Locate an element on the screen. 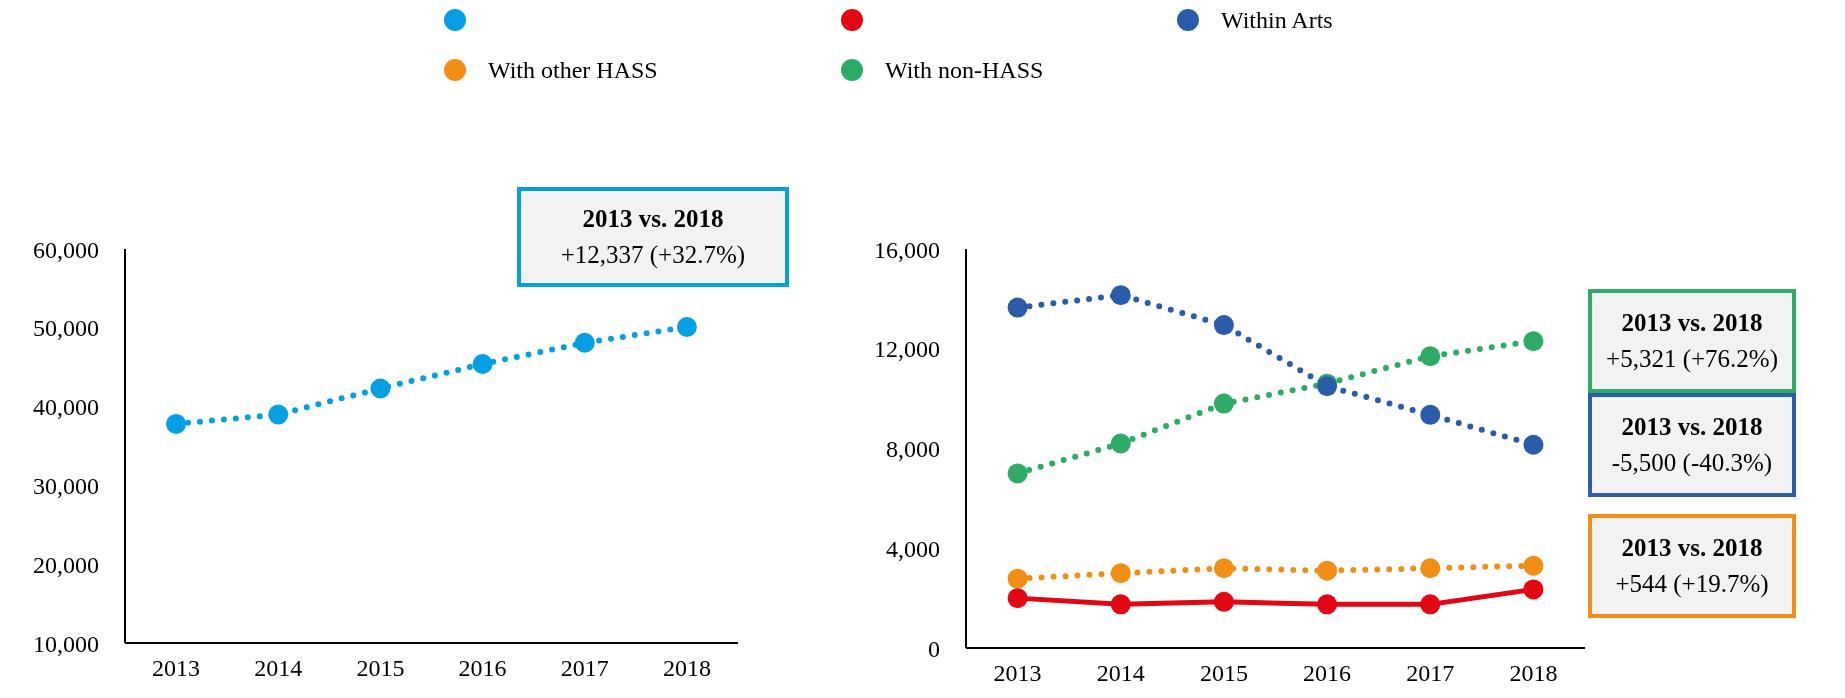 The width and height of the screenshot is (1845, 698). y-tick-label: 60,000 is located at coordinates (66, 249).